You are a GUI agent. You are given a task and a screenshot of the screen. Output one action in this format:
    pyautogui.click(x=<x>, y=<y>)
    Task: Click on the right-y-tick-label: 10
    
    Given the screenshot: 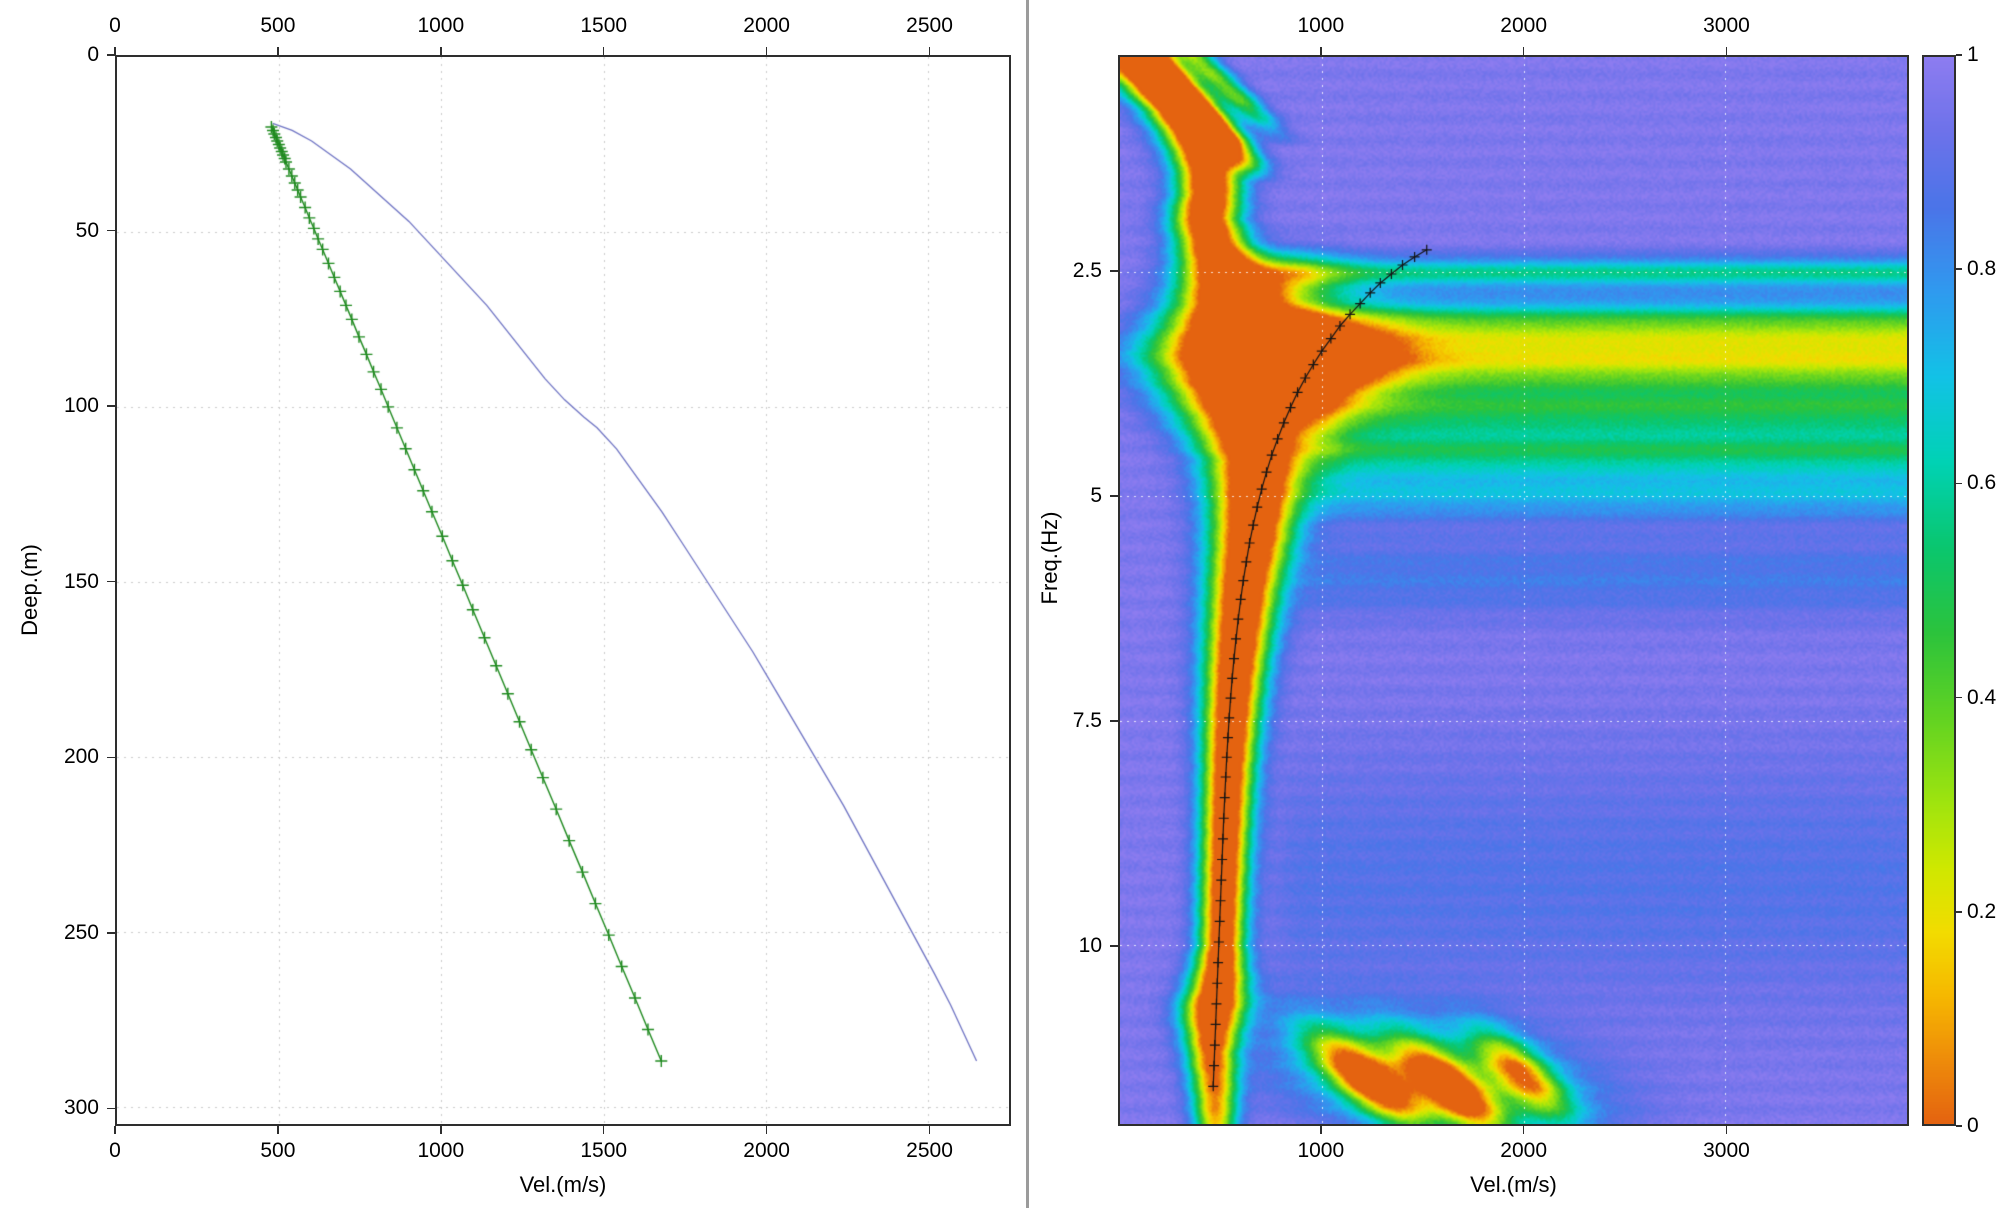 What is the action you would take?
    pyautogui.click(x=1090, y=945)
    